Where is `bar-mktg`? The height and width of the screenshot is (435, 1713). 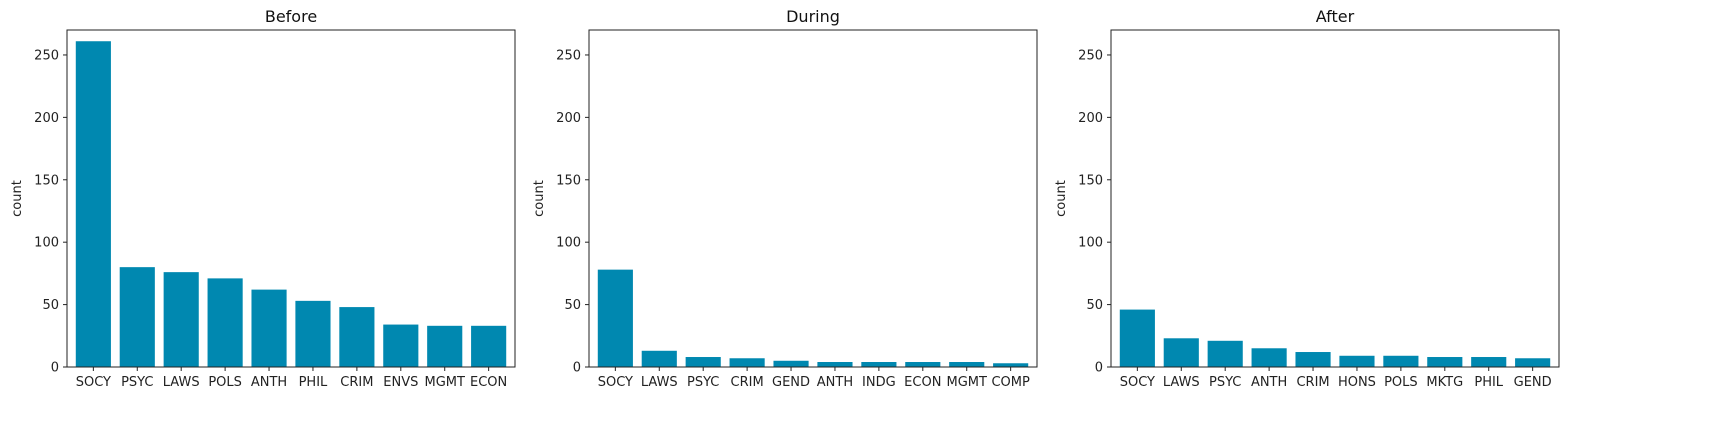 bar-mktg is located at coordinates (1445, 362).